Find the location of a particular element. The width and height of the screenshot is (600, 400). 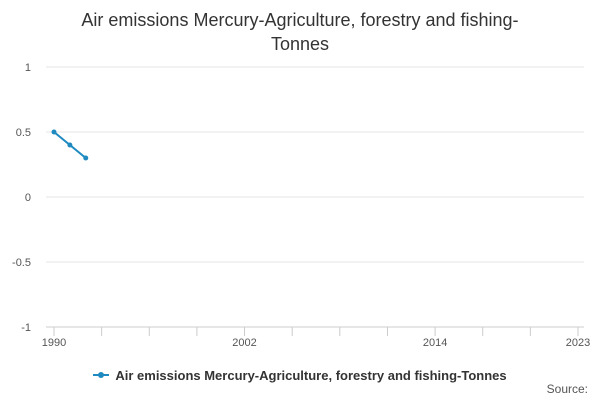

x-tick-label: 2014 is located at coordinates (435, 343).